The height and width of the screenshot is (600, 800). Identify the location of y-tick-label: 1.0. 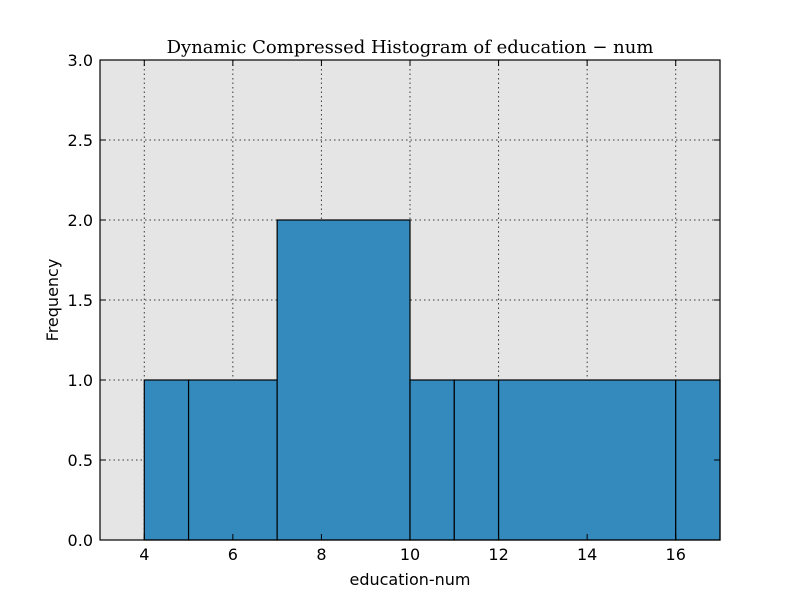
(80, 380).